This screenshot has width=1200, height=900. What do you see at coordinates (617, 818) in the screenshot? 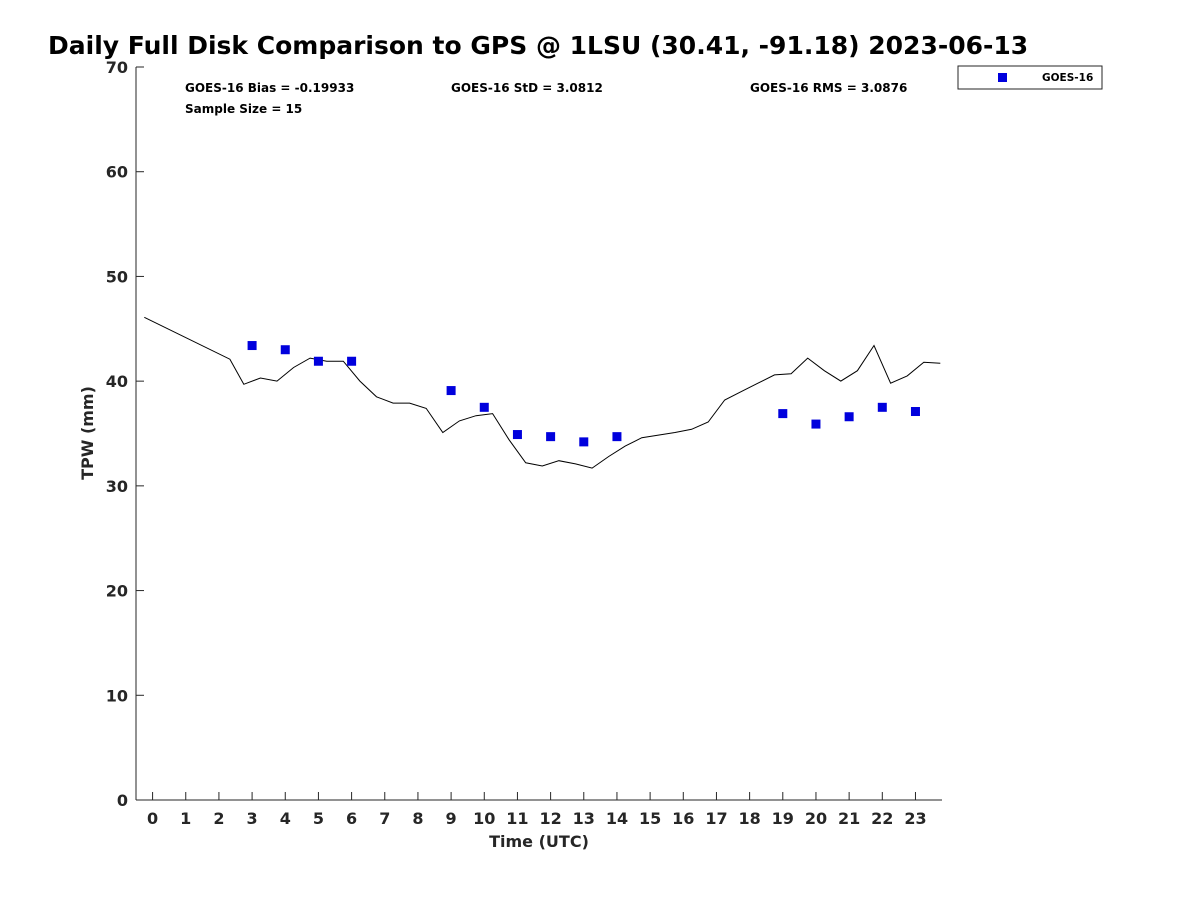
I see `x-tick-label: 14` at bounding box center [617, 818].